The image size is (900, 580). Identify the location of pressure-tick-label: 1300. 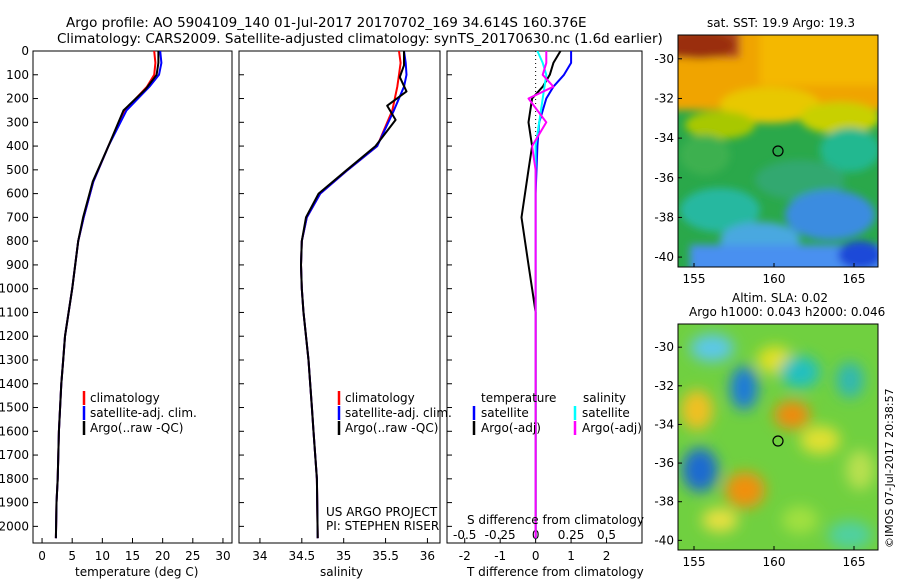
(14, 360).